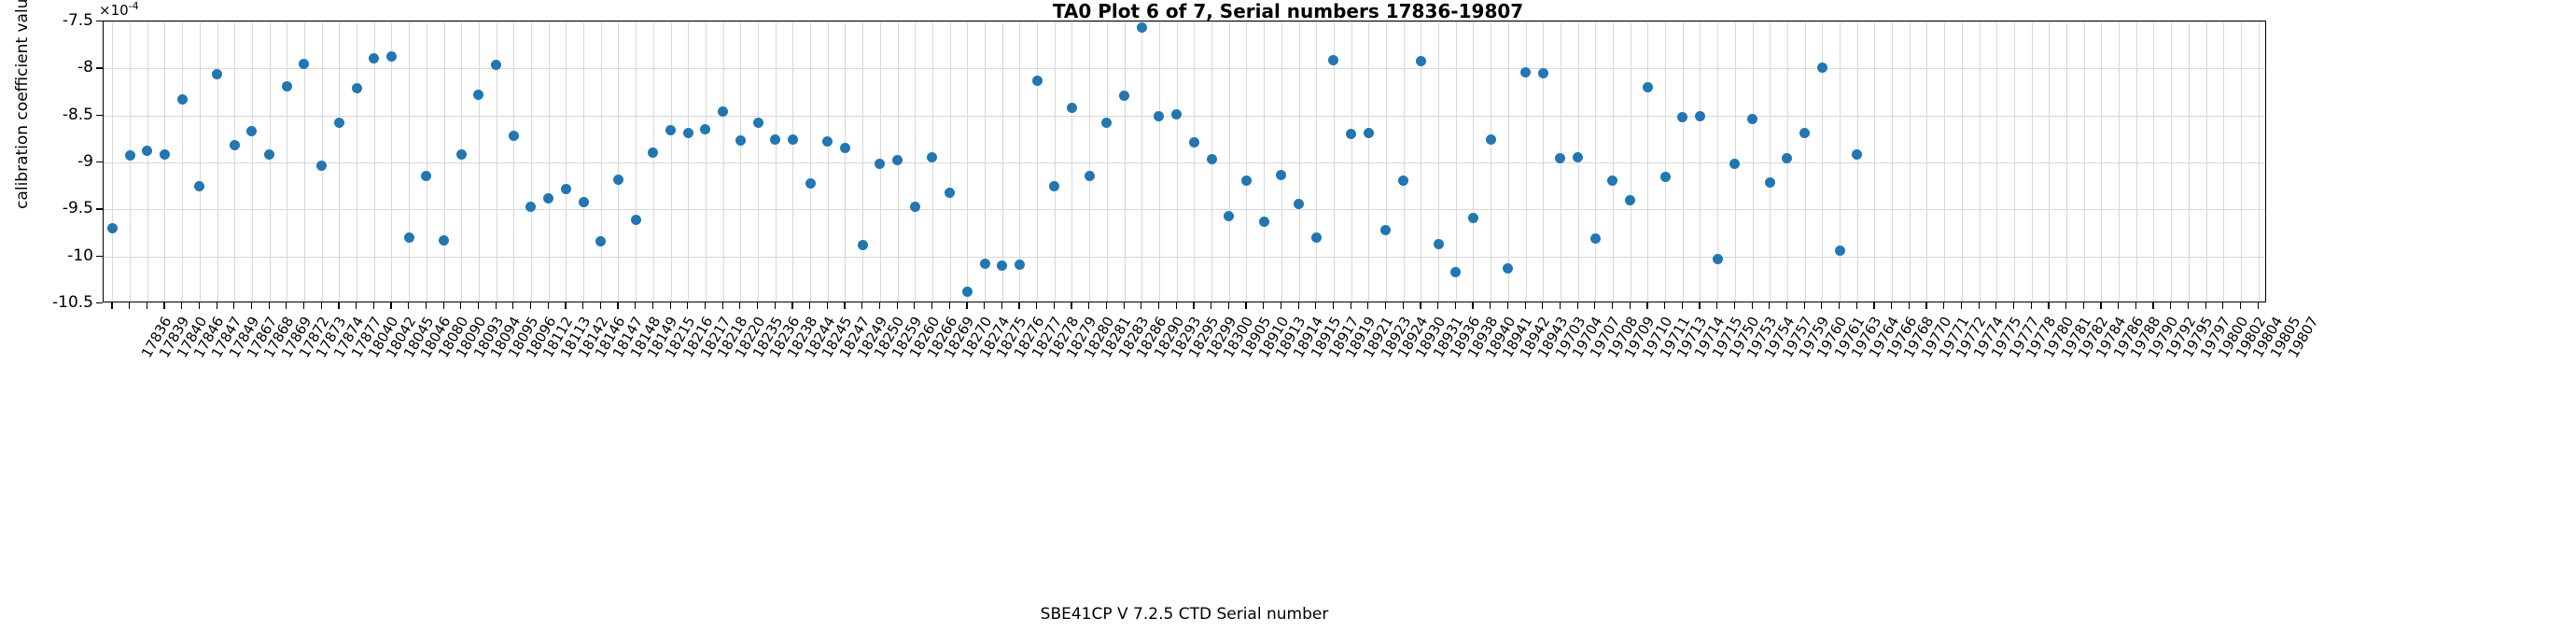  Describe the element at coordinates (133, 6) in the screenshot. I see `y-exponent-power: -4` at that location.